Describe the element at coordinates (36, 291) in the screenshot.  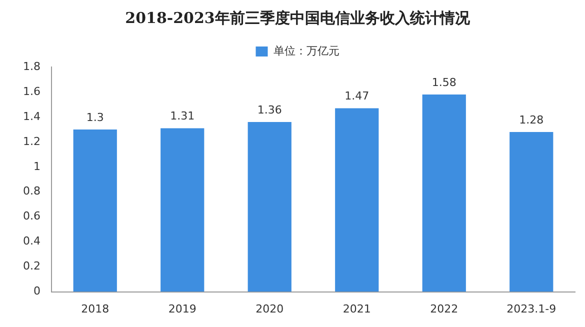
I see `y-tick-label: 0` at that location.